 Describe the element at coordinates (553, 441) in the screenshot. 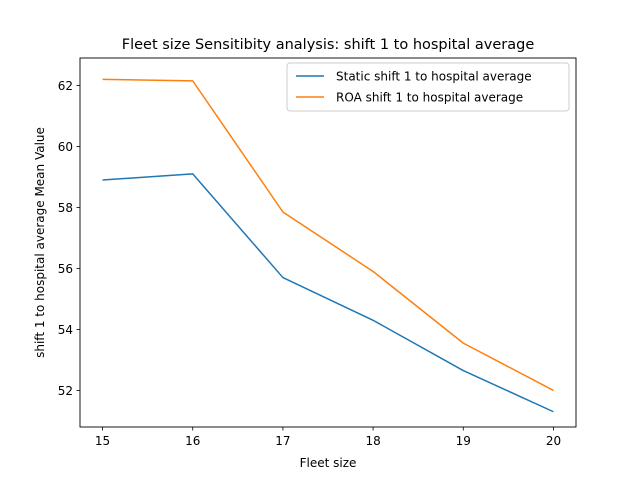

I see `x-tick-label: 20` at that location.